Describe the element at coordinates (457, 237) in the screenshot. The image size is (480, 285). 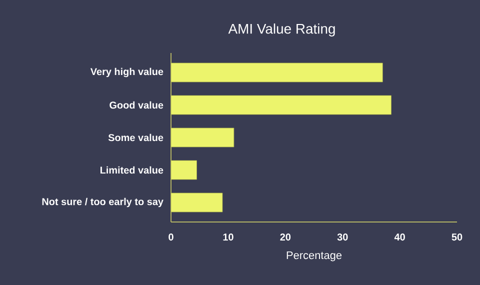
I see `x-tick-label: 50` at that location.